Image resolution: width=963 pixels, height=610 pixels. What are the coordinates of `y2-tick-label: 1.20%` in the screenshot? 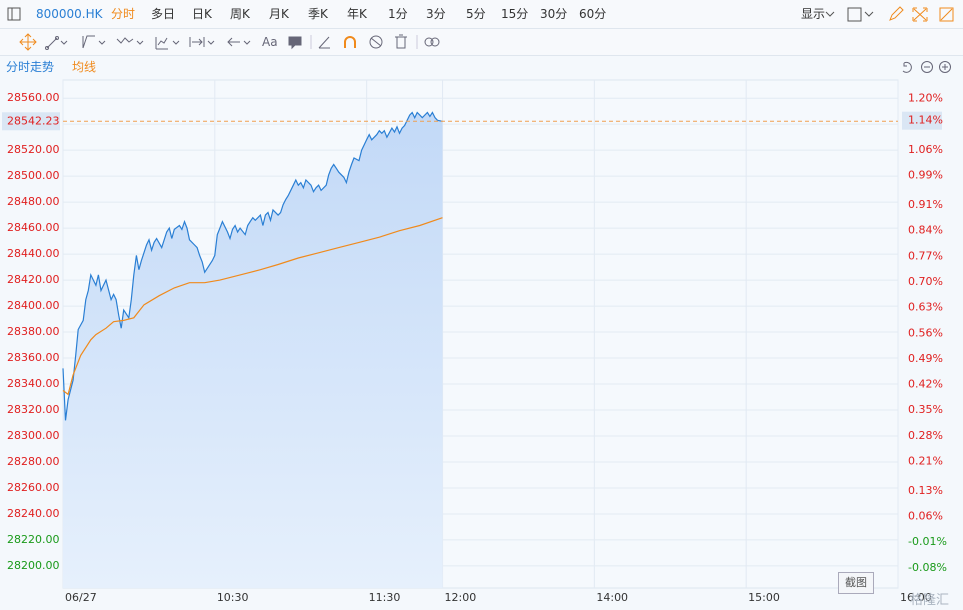 It's located at (925, 98).